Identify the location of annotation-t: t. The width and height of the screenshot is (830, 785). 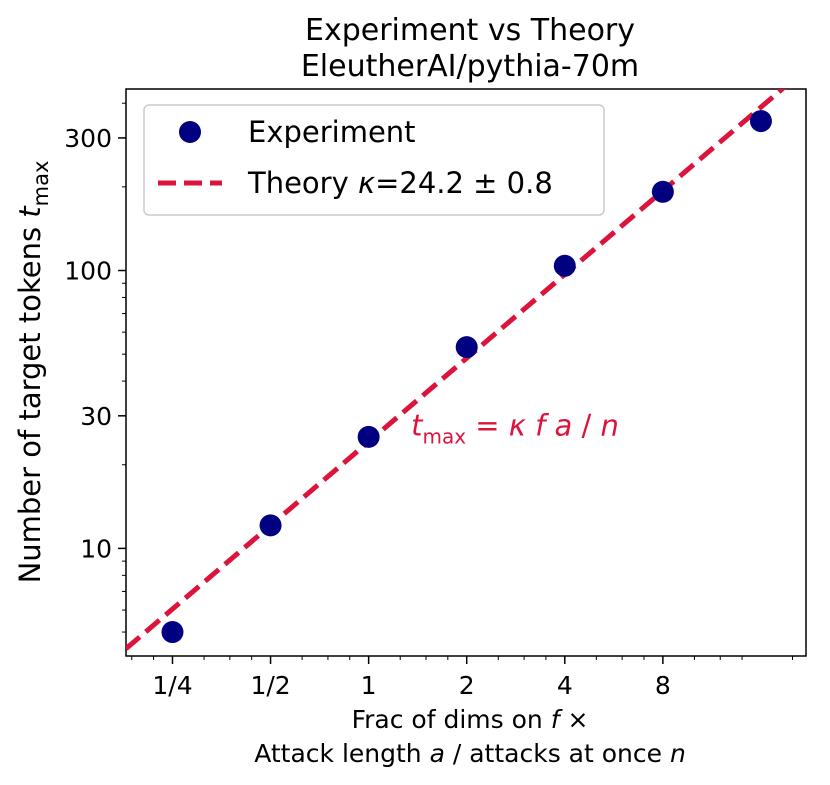
(417, 425).